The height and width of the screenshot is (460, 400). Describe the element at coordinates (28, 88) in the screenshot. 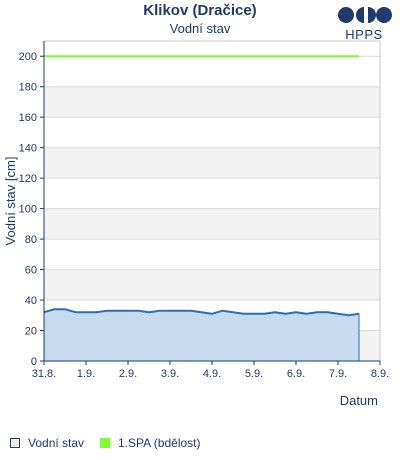

I see `y-tick-label: 180` at that location.